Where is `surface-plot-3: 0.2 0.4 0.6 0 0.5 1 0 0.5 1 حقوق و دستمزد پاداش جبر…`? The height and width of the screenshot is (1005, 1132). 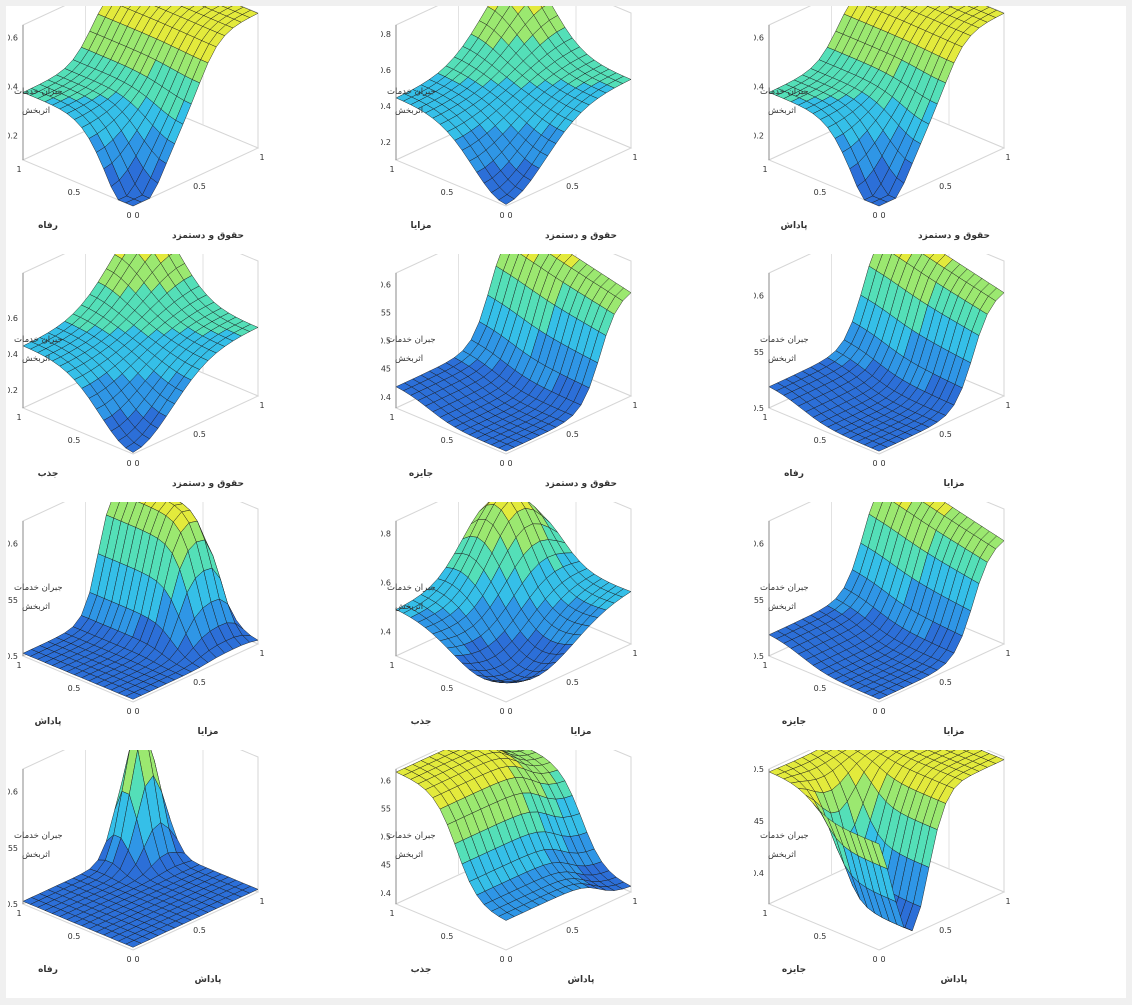 surface-plot-3: 0.2 0.4 0.6 0 0.5 1 0 0.5 1 حقوق و دستمزد پاداش جبر… is located at coordinates (938, 127).